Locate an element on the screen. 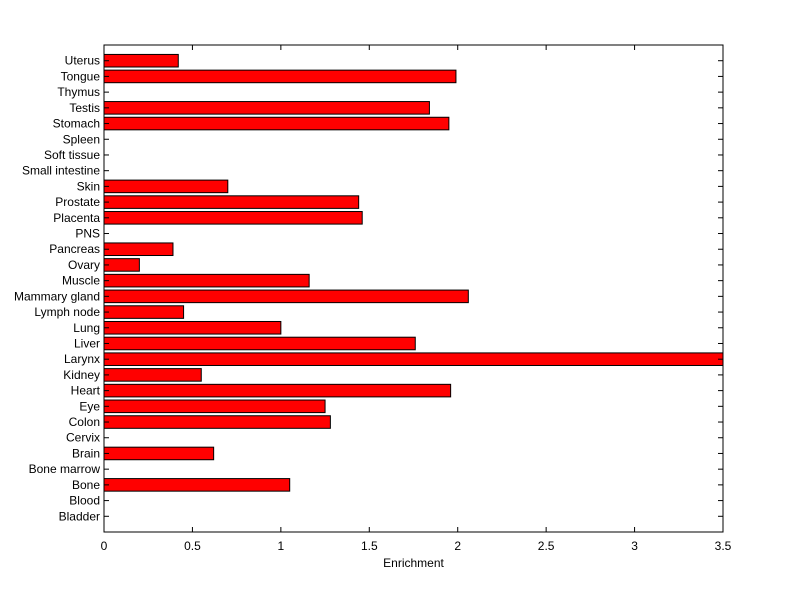 This screenshot has width=800, height=599. x-tick-label: 1 is located at coordinates (281, 546).